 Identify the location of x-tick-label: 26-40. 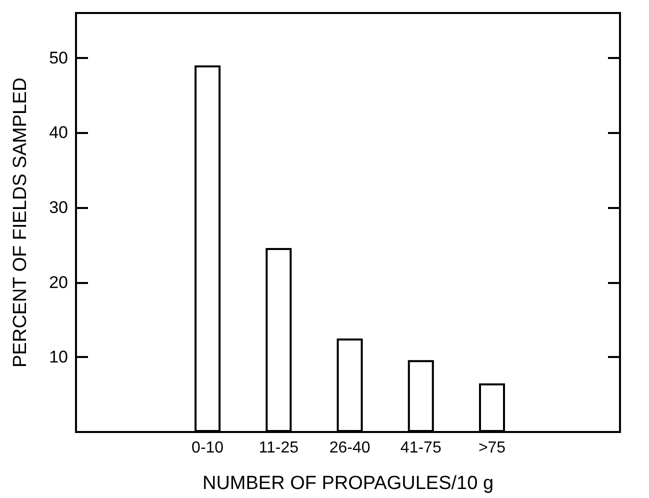
(349, 448).